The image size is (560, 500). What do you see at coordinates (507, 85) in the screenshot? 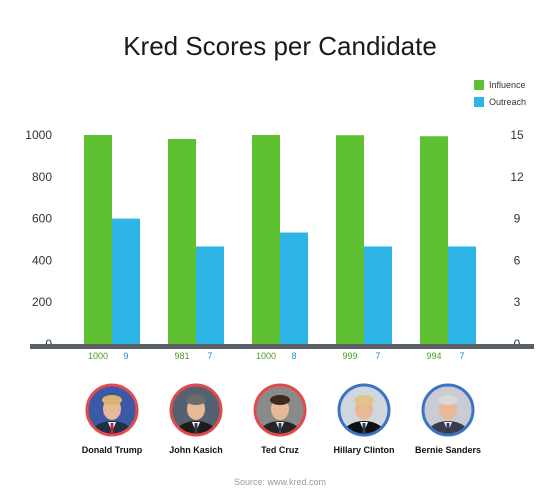
I see `legend-label: Influence` at bounding box center [507, 85].